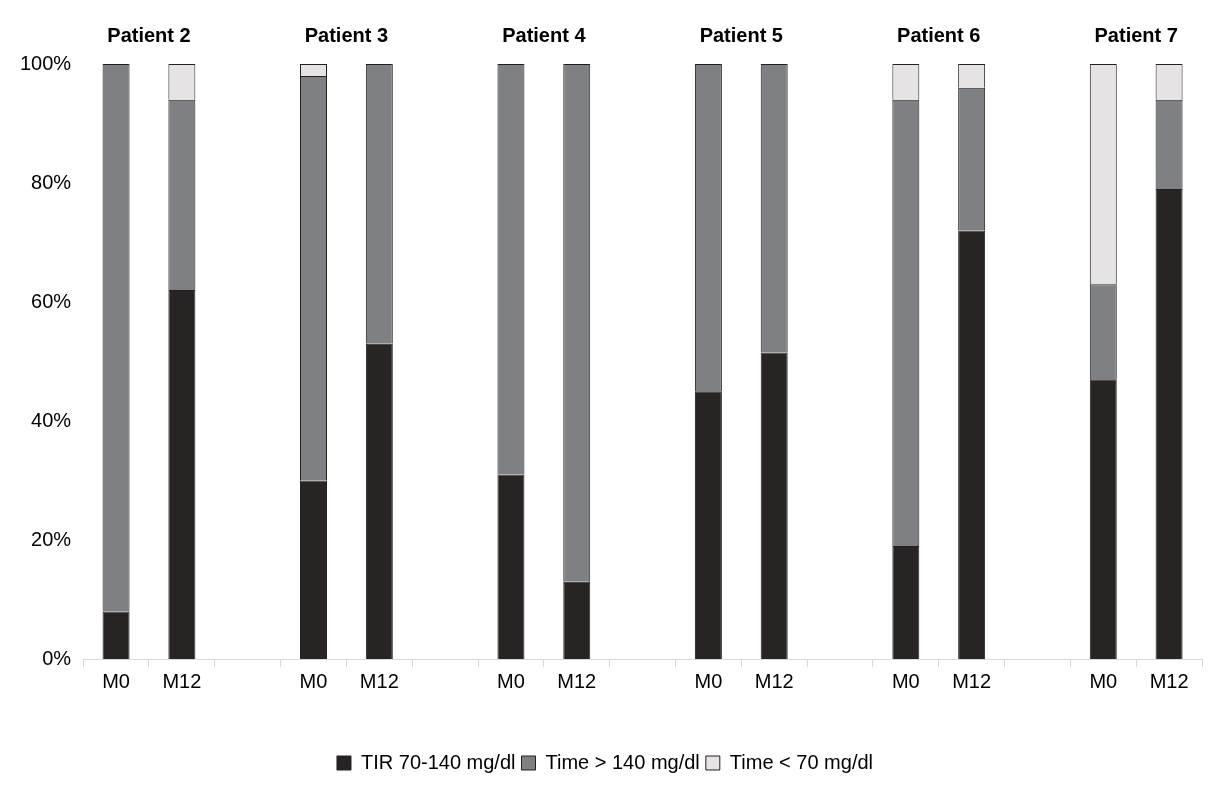 Image resolution: width=1214 pixels, height=801 pixels. Describe the element at coordinates (51, 538) in the screenshot. I see `y-tick-label: 20%` at that location.